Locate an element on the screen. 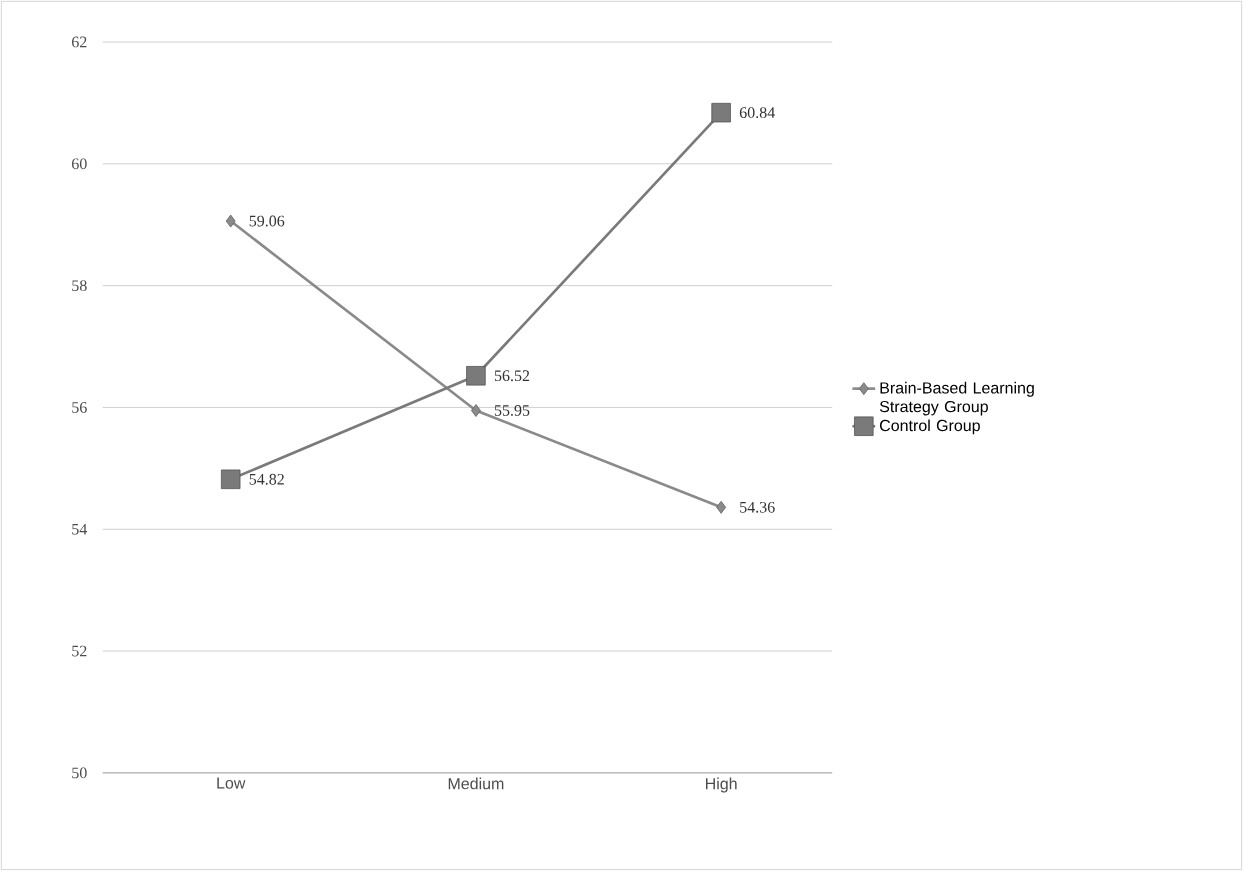 This screenshot has height=871, width=1243. y-tick-label: 56 is located at coordinates (79, 407).